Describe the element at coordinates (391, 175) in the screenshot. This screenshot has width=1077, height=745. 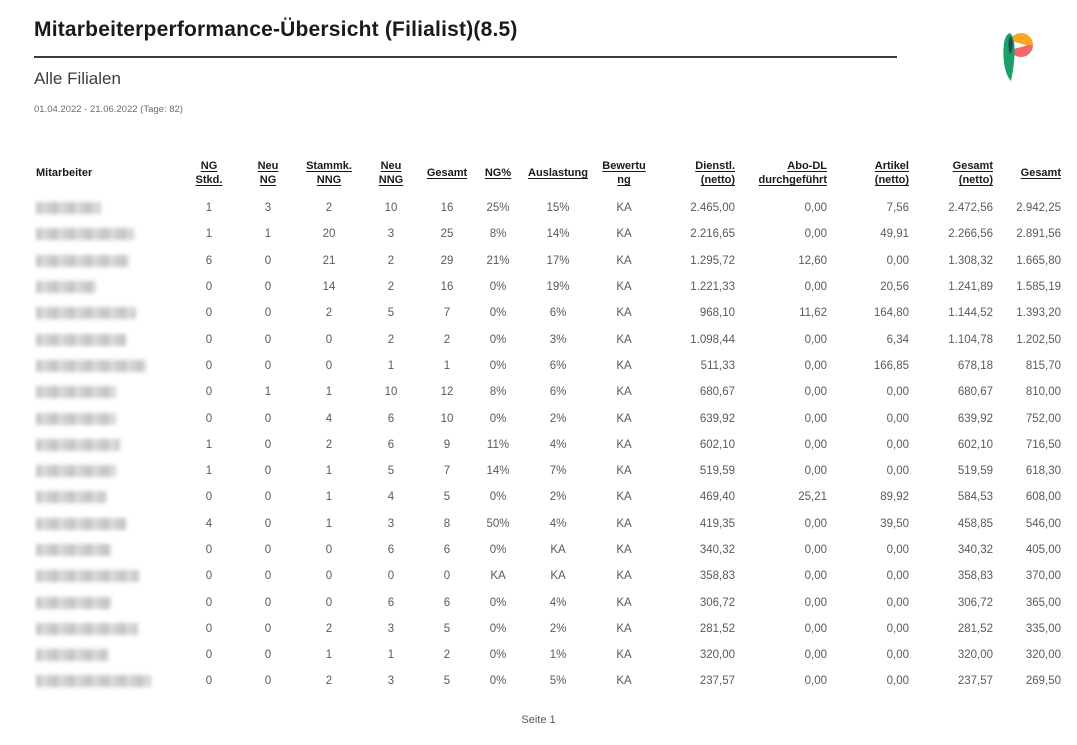
I see `column-header-neu-nng: Neu NNG` at that location.